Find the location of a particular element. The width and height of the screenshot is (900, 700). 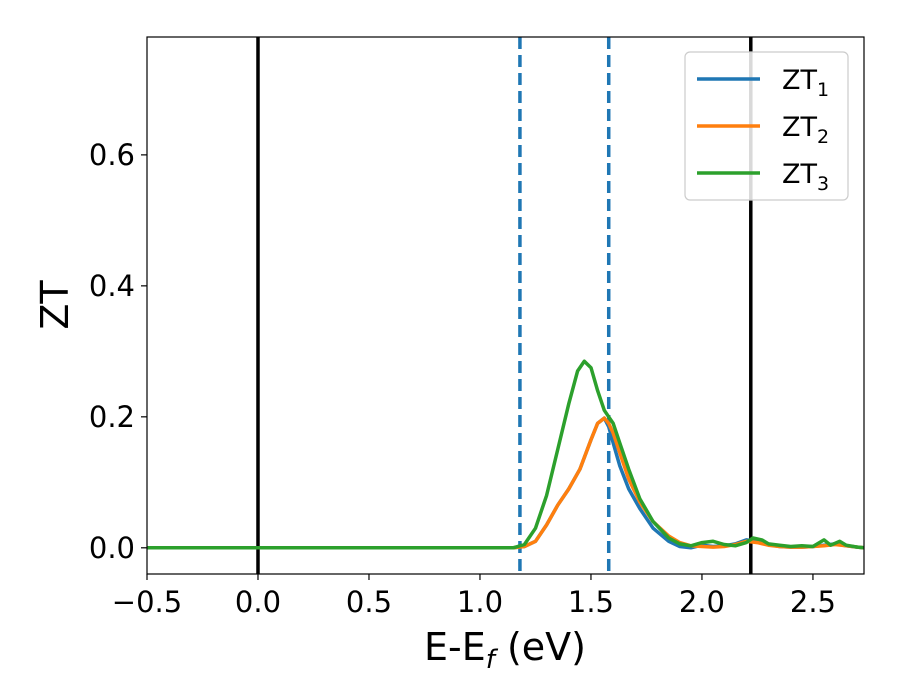

legend-label-zt2: ZT2 is located at coordinates (805, 130).